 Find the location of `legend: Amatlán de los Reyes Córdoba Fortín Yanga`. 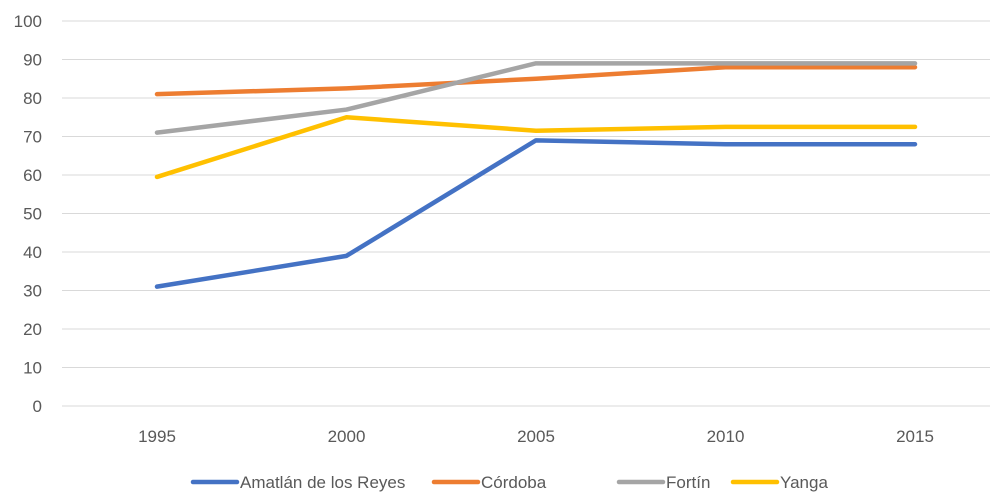

legend: Amatlán de los Reyes Córdoba Fortín Yanga is located at coordinates (509, 482).